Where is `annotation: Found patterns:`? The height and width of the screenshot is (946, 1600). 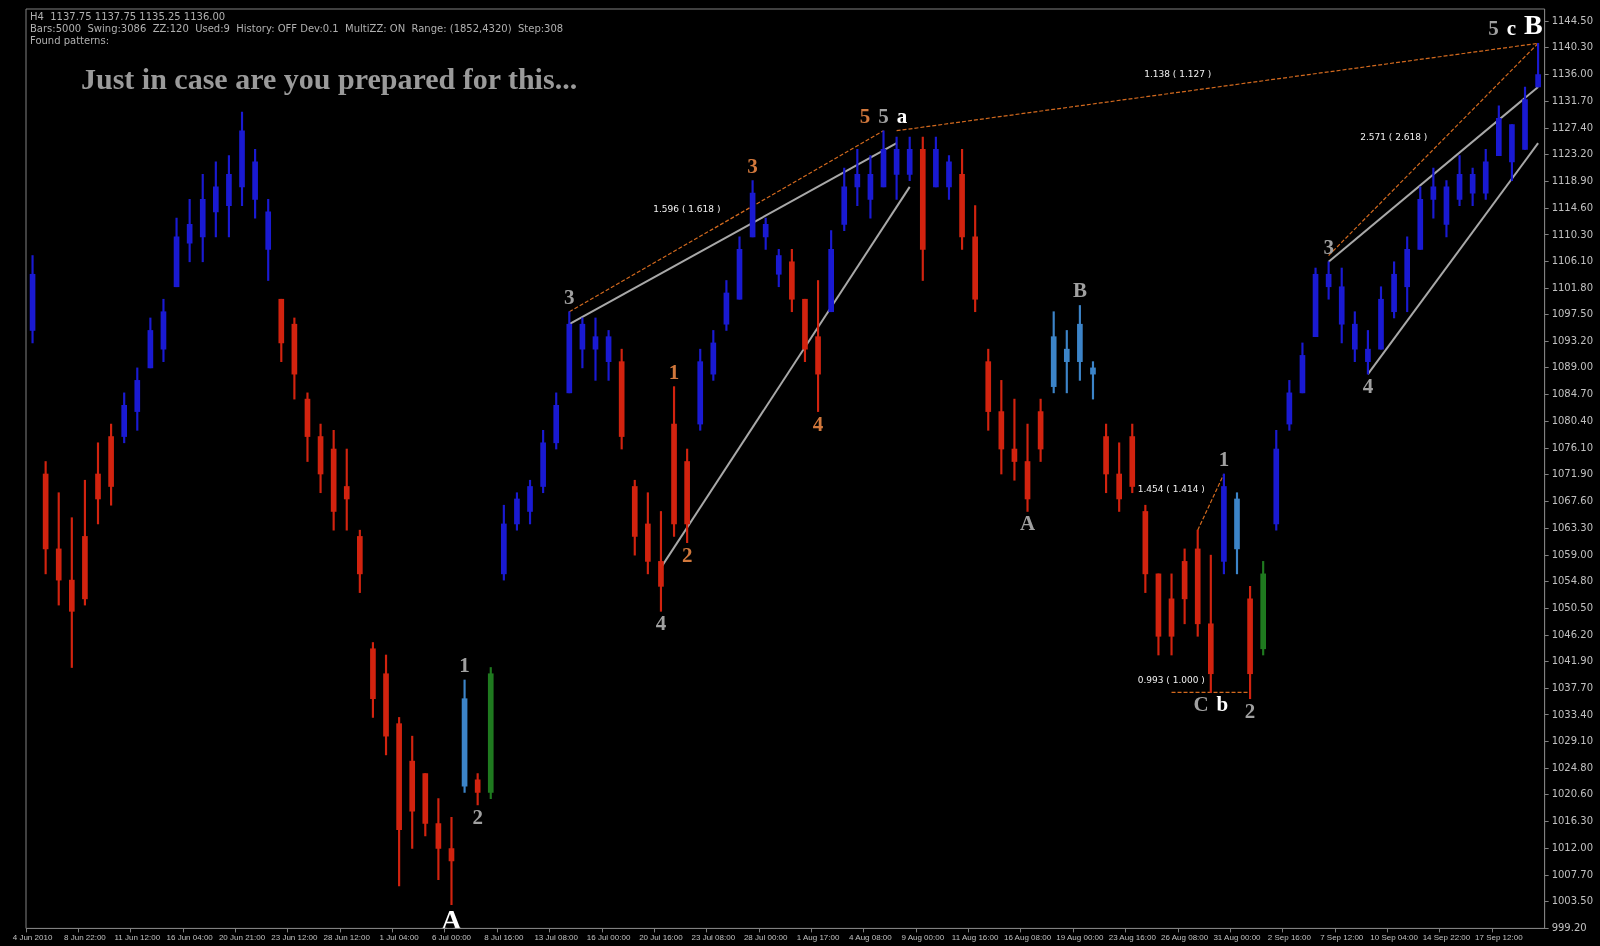 annotation: Found patterns: is located at coordinates (70, 40).